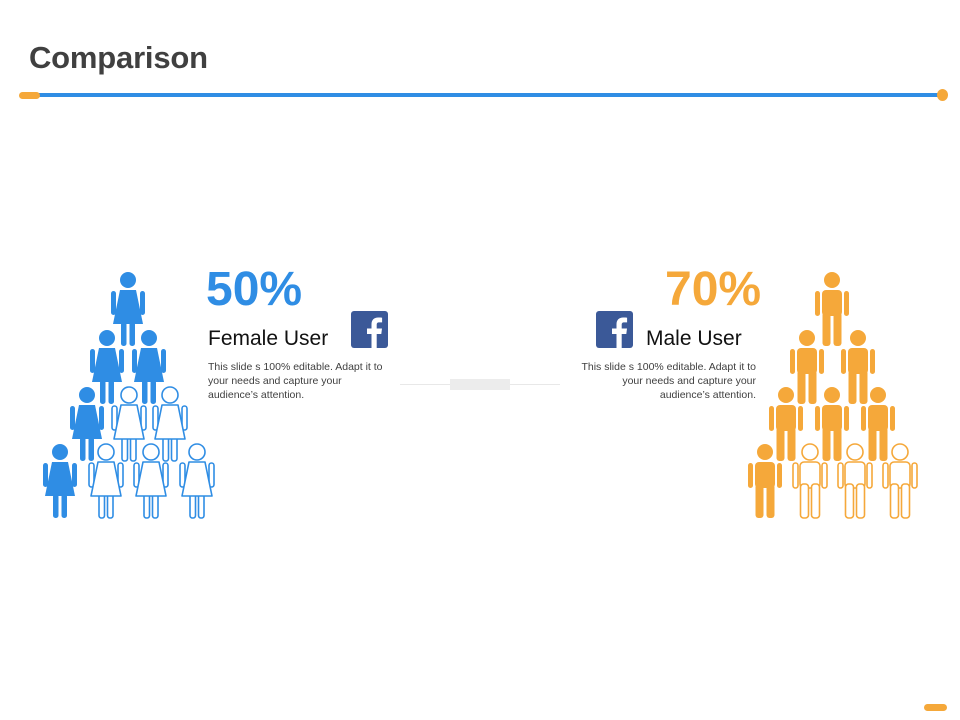  Describe the element at coordinates (118, 57) in the screenshot. I see `page-title: Comparison` at that location.